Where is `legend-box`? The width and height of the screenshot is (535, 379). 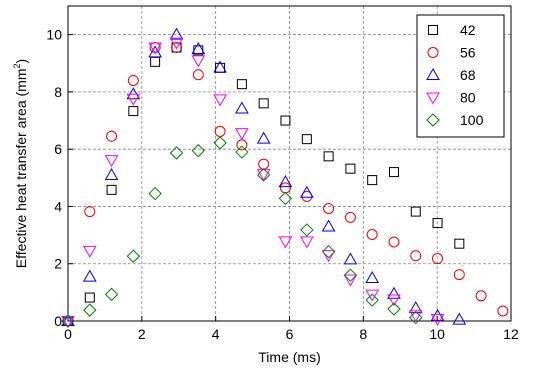
legend-box is located at coordinates (460, 76).